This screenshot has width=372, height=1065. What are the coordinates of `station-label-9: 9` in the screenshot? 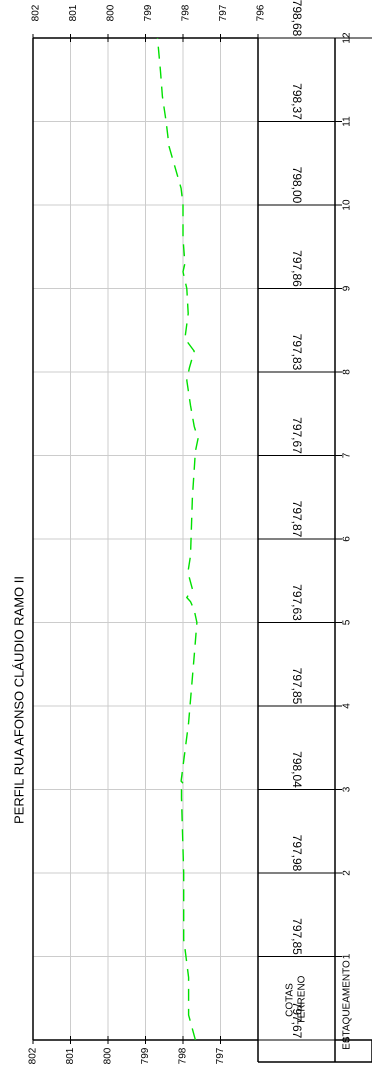 It's located at (347, 288).